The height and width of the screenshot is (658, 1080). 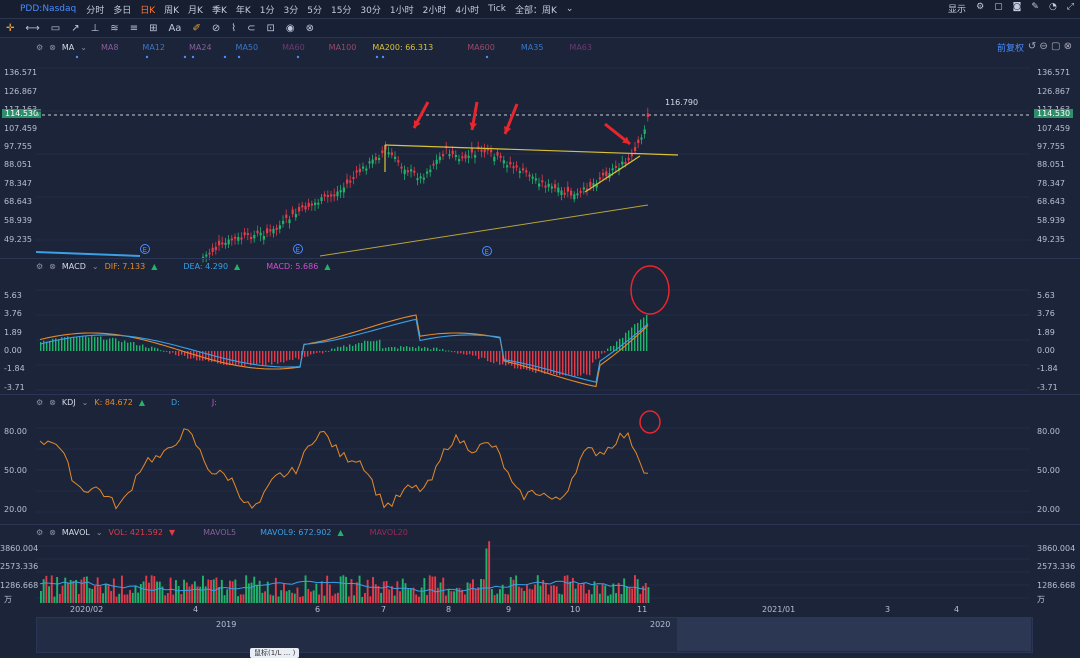 What do you see at coordinates (1048, 509) in the screenshot?
I see `axis-label: 20.00` at bounding box center [1048, 509].